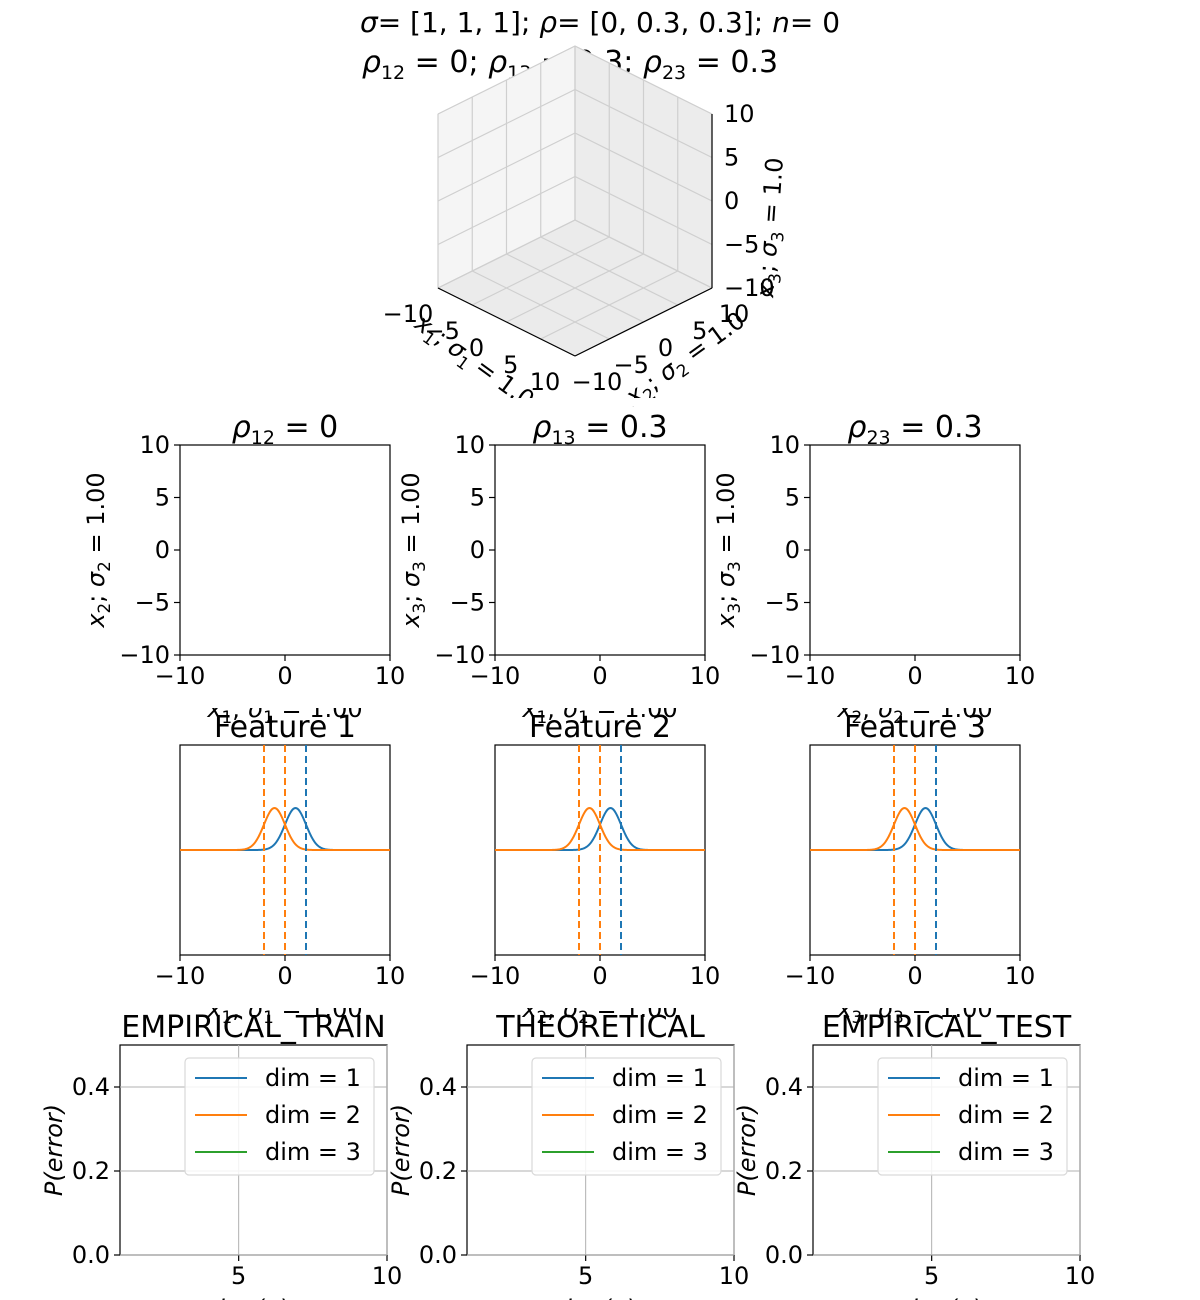 Image resolution: width=1200 pixels, height=1300 pixels. What do you see at coordinates (677, 22) in the screenshot?
I see `title-rho-value: [0, 0.3, 0.3];` at bounding box center [677, 22].